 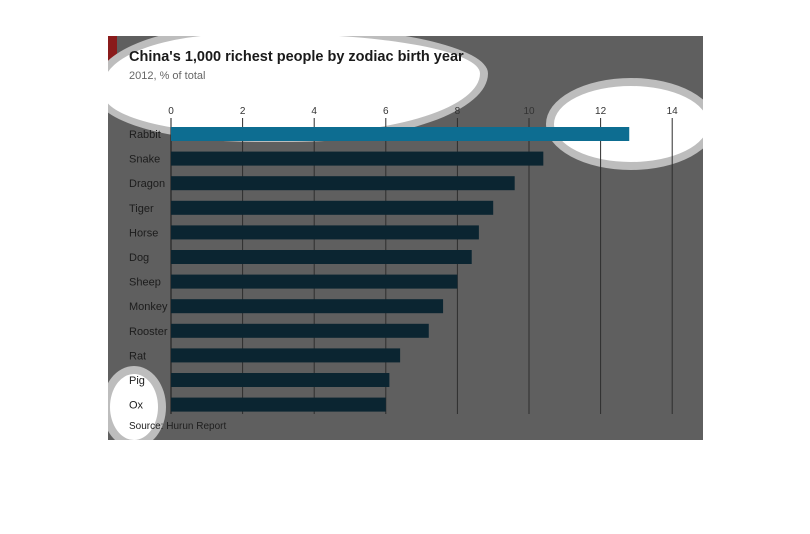 I want to click on bar-ox, so click(x=278, y=404).